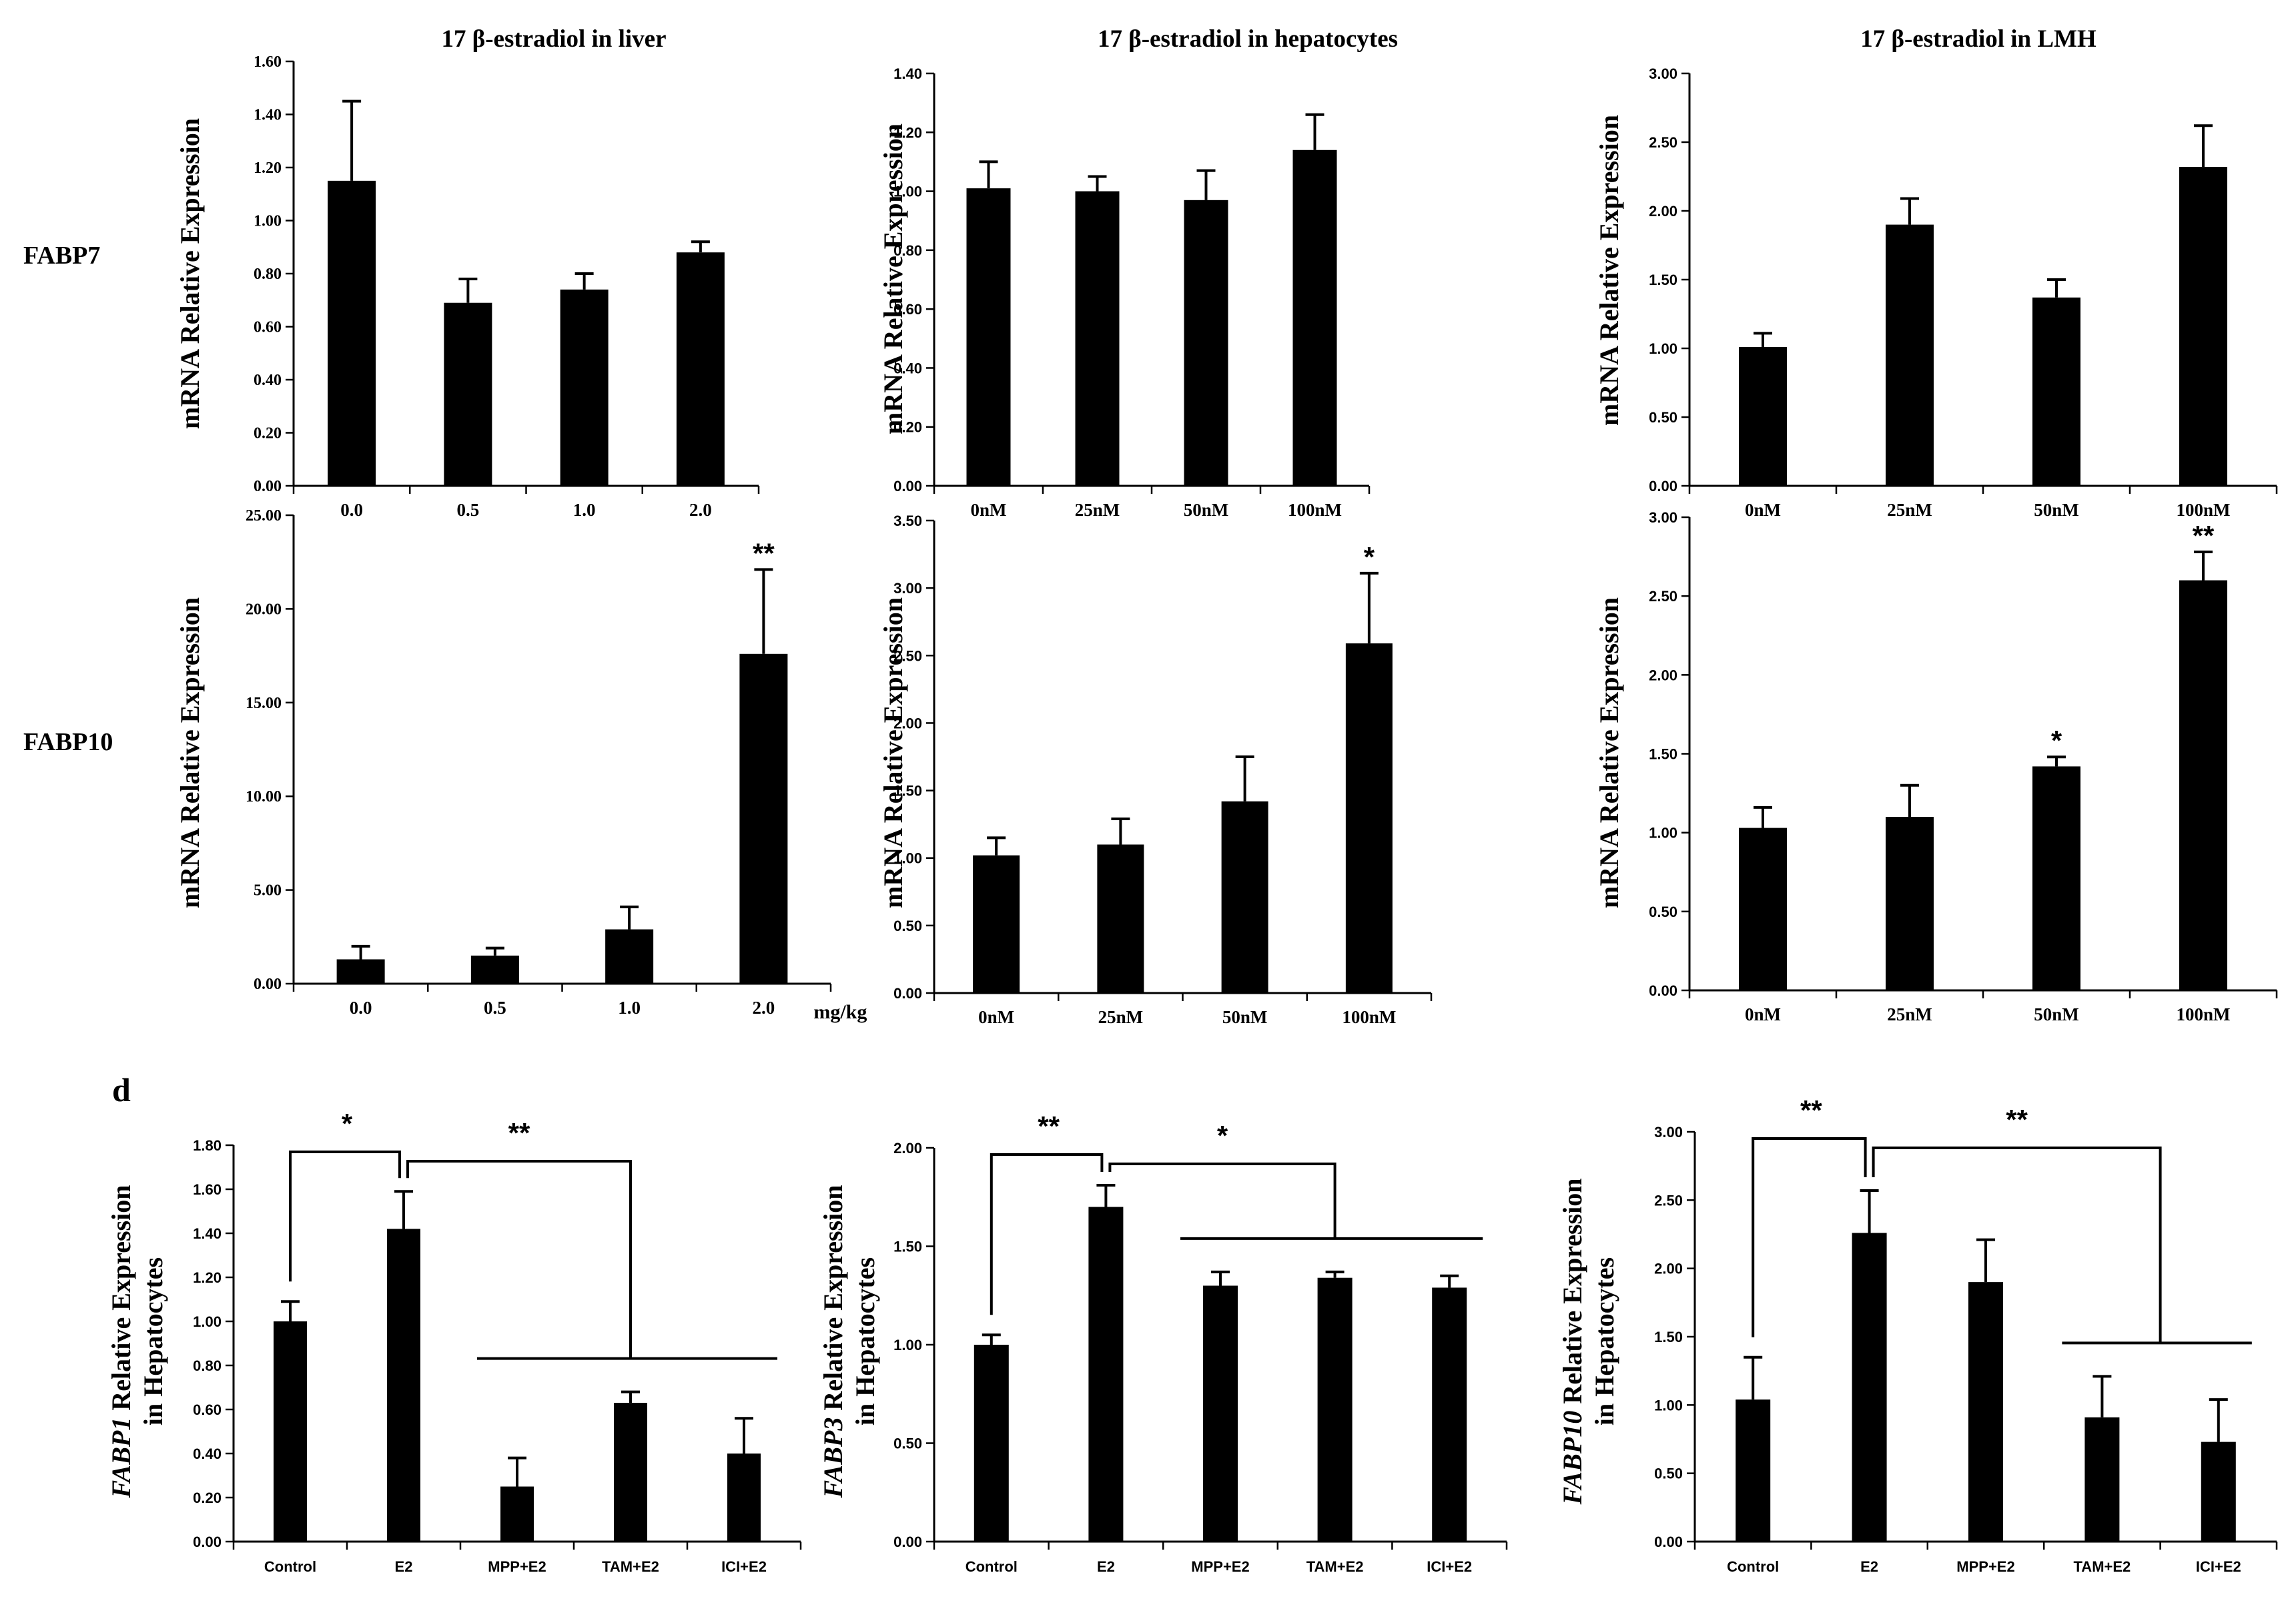  What do you see at coordinates (764, 553) in the screenshot?
I see `significance-label: **` at bounding box center [764, 553].